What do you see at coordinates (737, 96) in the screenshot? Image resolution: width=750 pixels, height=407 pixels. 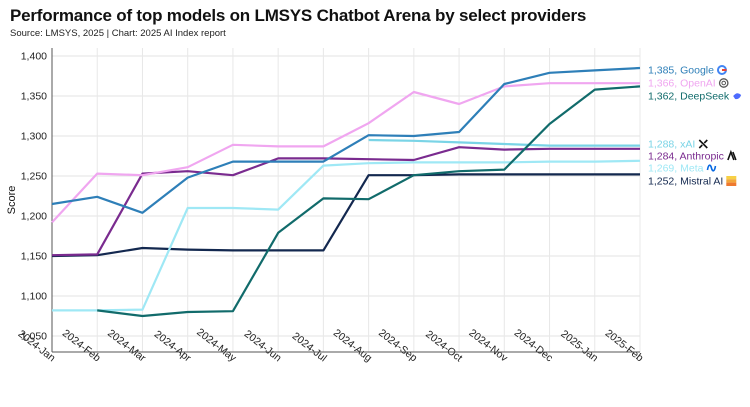 I see `deepseek-icon` at bounding box center [737, 96].